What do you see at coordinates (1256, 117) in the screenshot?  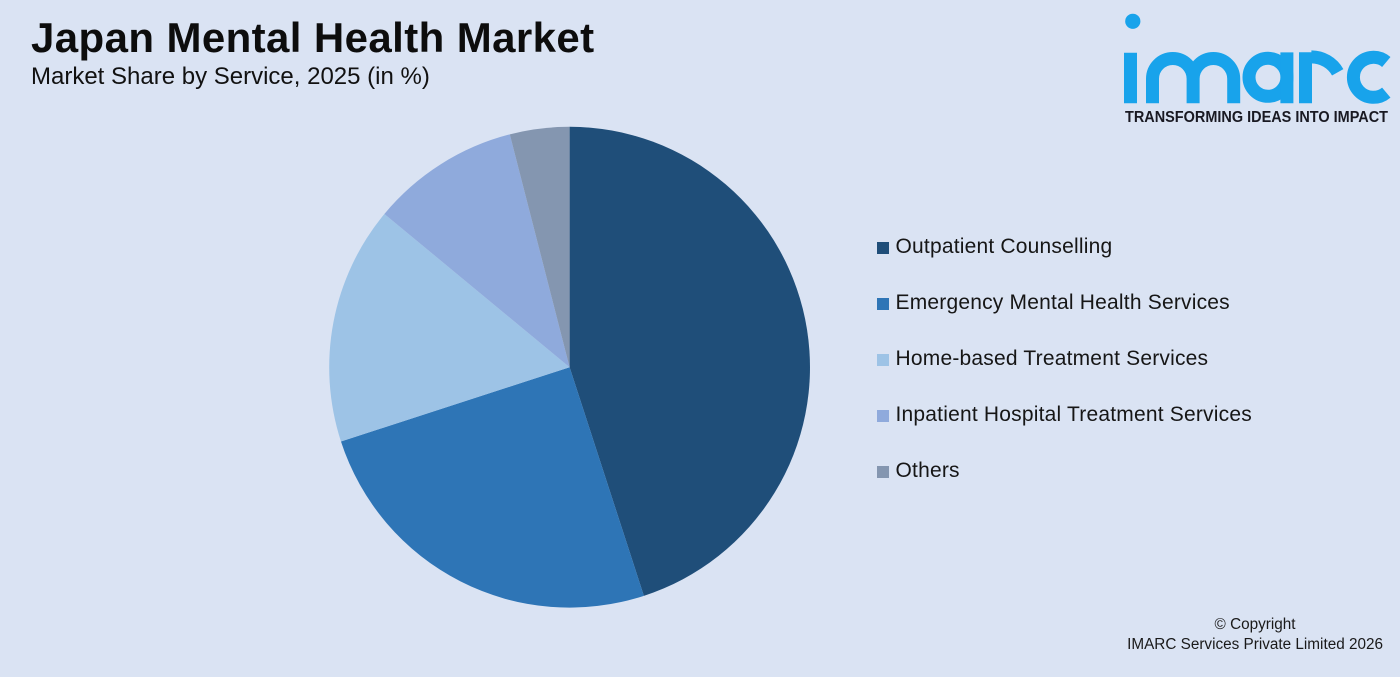 I see `svg-text: TRANSFORMING IDEAS INTO IMPACT` at bounding box center [1256, 117].